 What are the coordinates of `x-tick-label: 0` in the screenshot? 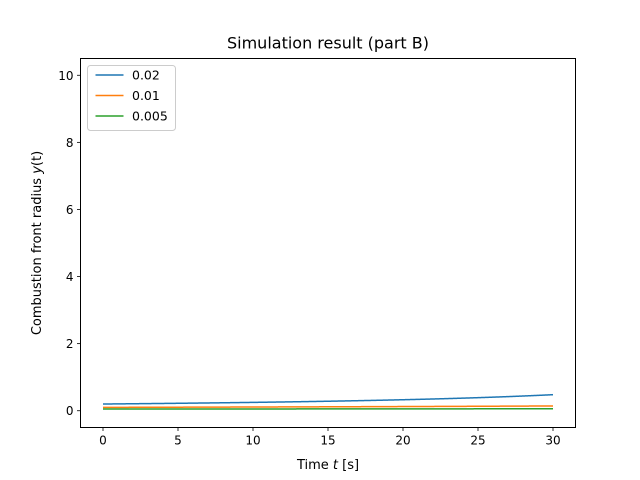 It's located at (103, 441).